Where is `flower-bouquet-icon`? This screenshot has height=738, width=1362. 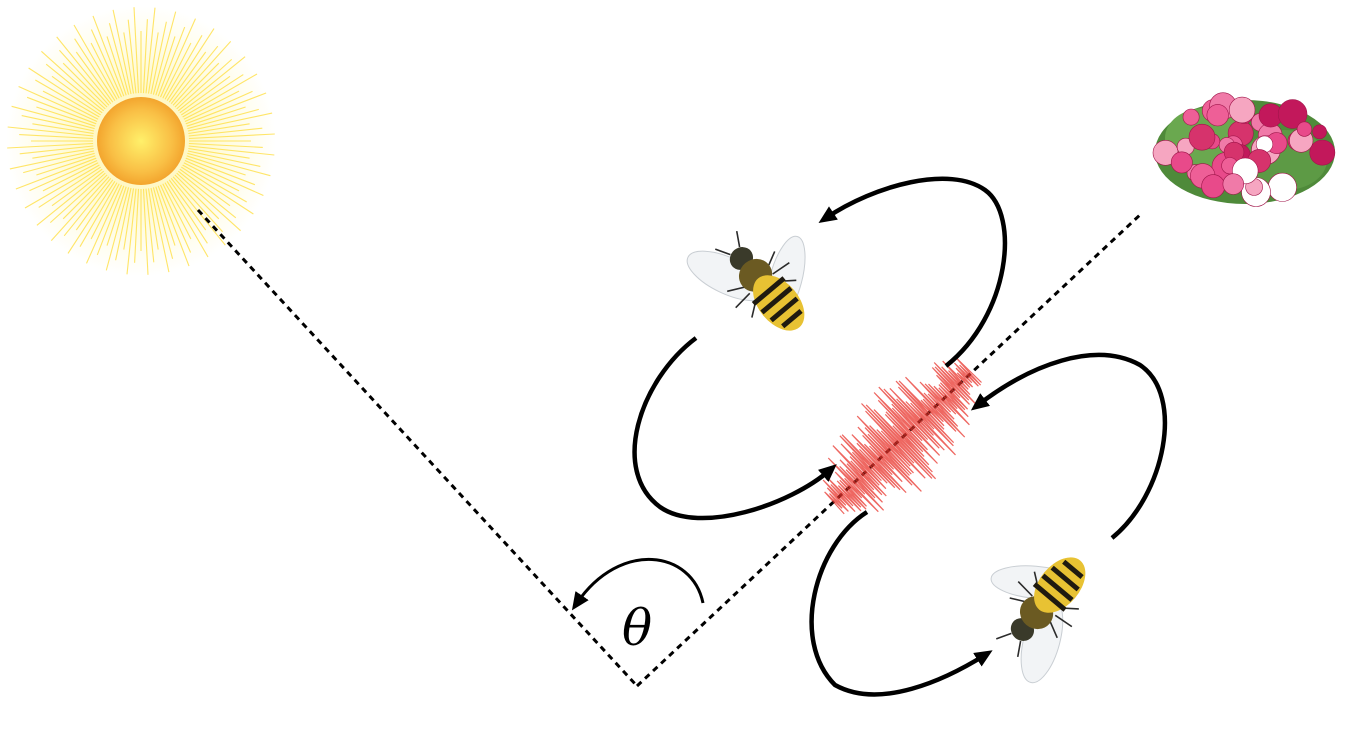 flower-bouquet-icon is located at coordinates (1244, 149).